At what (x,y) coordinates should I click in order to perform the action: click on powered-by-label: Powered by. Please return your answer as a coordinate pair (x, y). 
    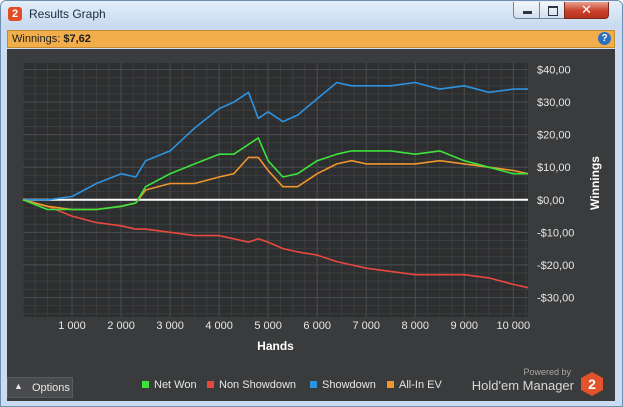
    Looking at the image, I should click on (547, 372).